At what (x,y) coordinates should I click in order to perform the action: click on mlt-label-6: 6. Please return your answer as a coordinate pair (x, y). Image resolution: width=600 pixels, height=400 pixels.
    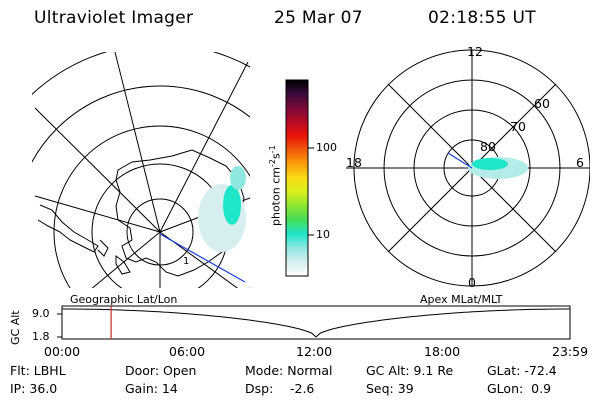
    Looking at the image, I should click on (580, 162).